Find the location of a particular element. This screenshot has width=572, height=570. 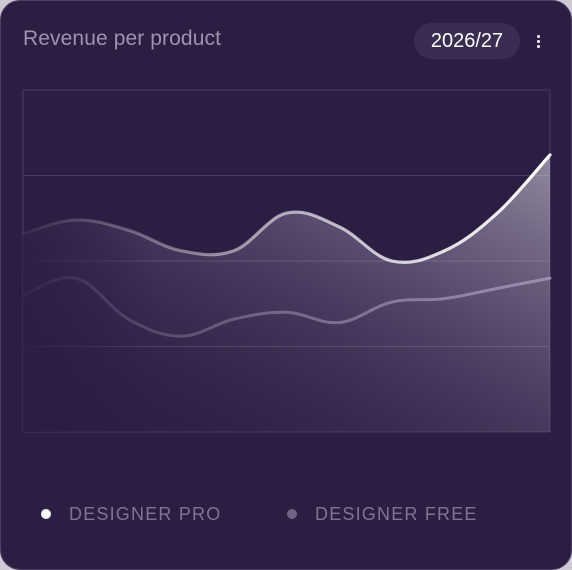

period-selector-button: 2026/27 is located at coordinates (467, 41).